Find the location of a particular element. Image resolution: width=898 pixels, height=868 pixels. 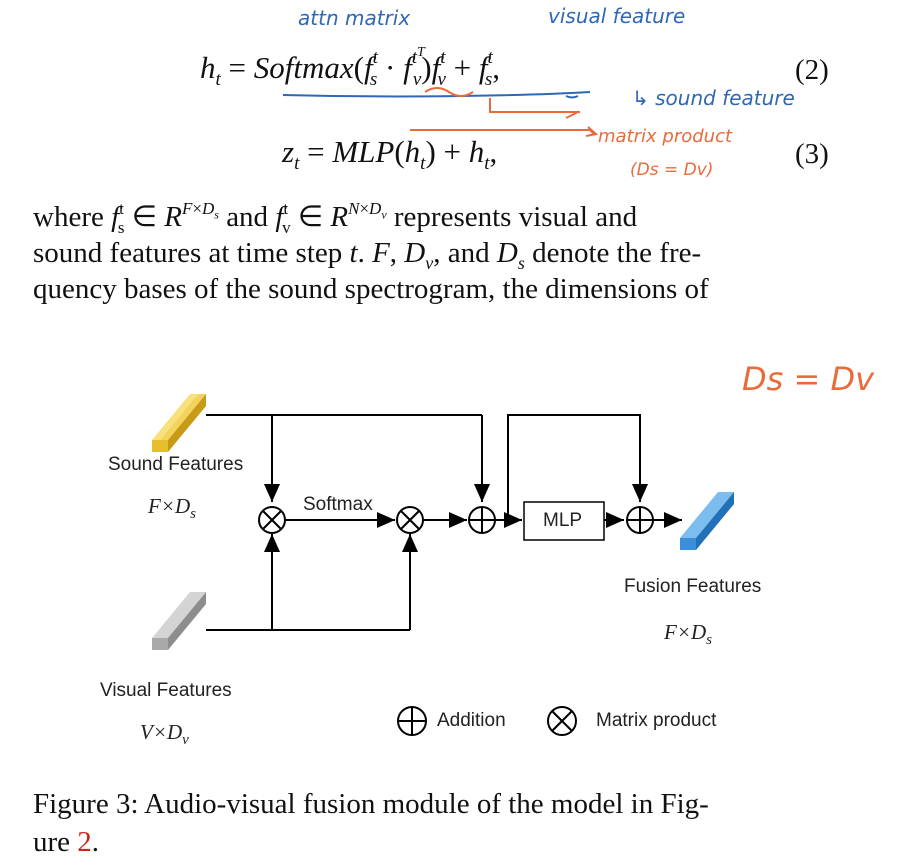

annotation-matrix-product: matrix product is located at coordinates (665, 136).